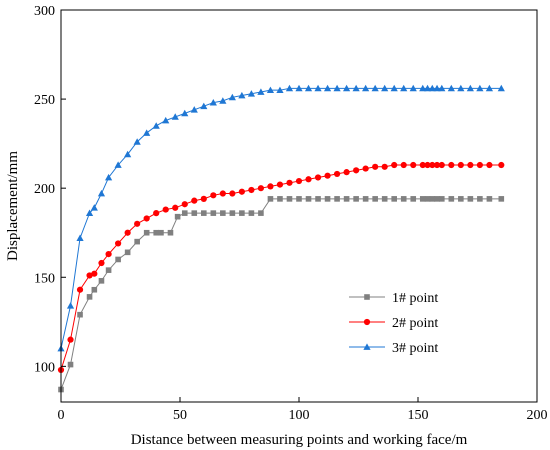 The height and width of the screenshot is (450, 550). What do you see at coordinates (415, 298) in the screenshot?
I see `legend-label: 1# point` at bounding box center [415, 298].